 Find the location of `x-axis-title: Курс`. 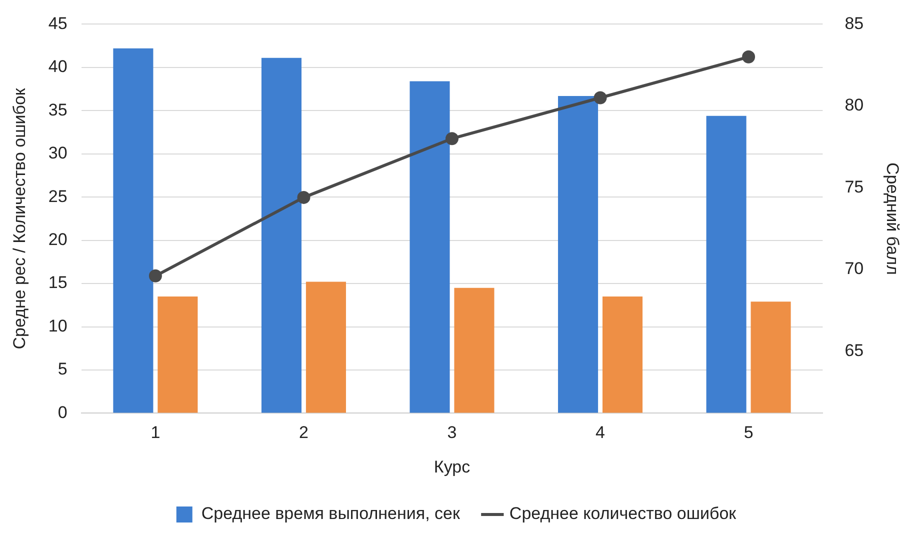

x-axis-title: Курс is located at coordinates (452, 466).